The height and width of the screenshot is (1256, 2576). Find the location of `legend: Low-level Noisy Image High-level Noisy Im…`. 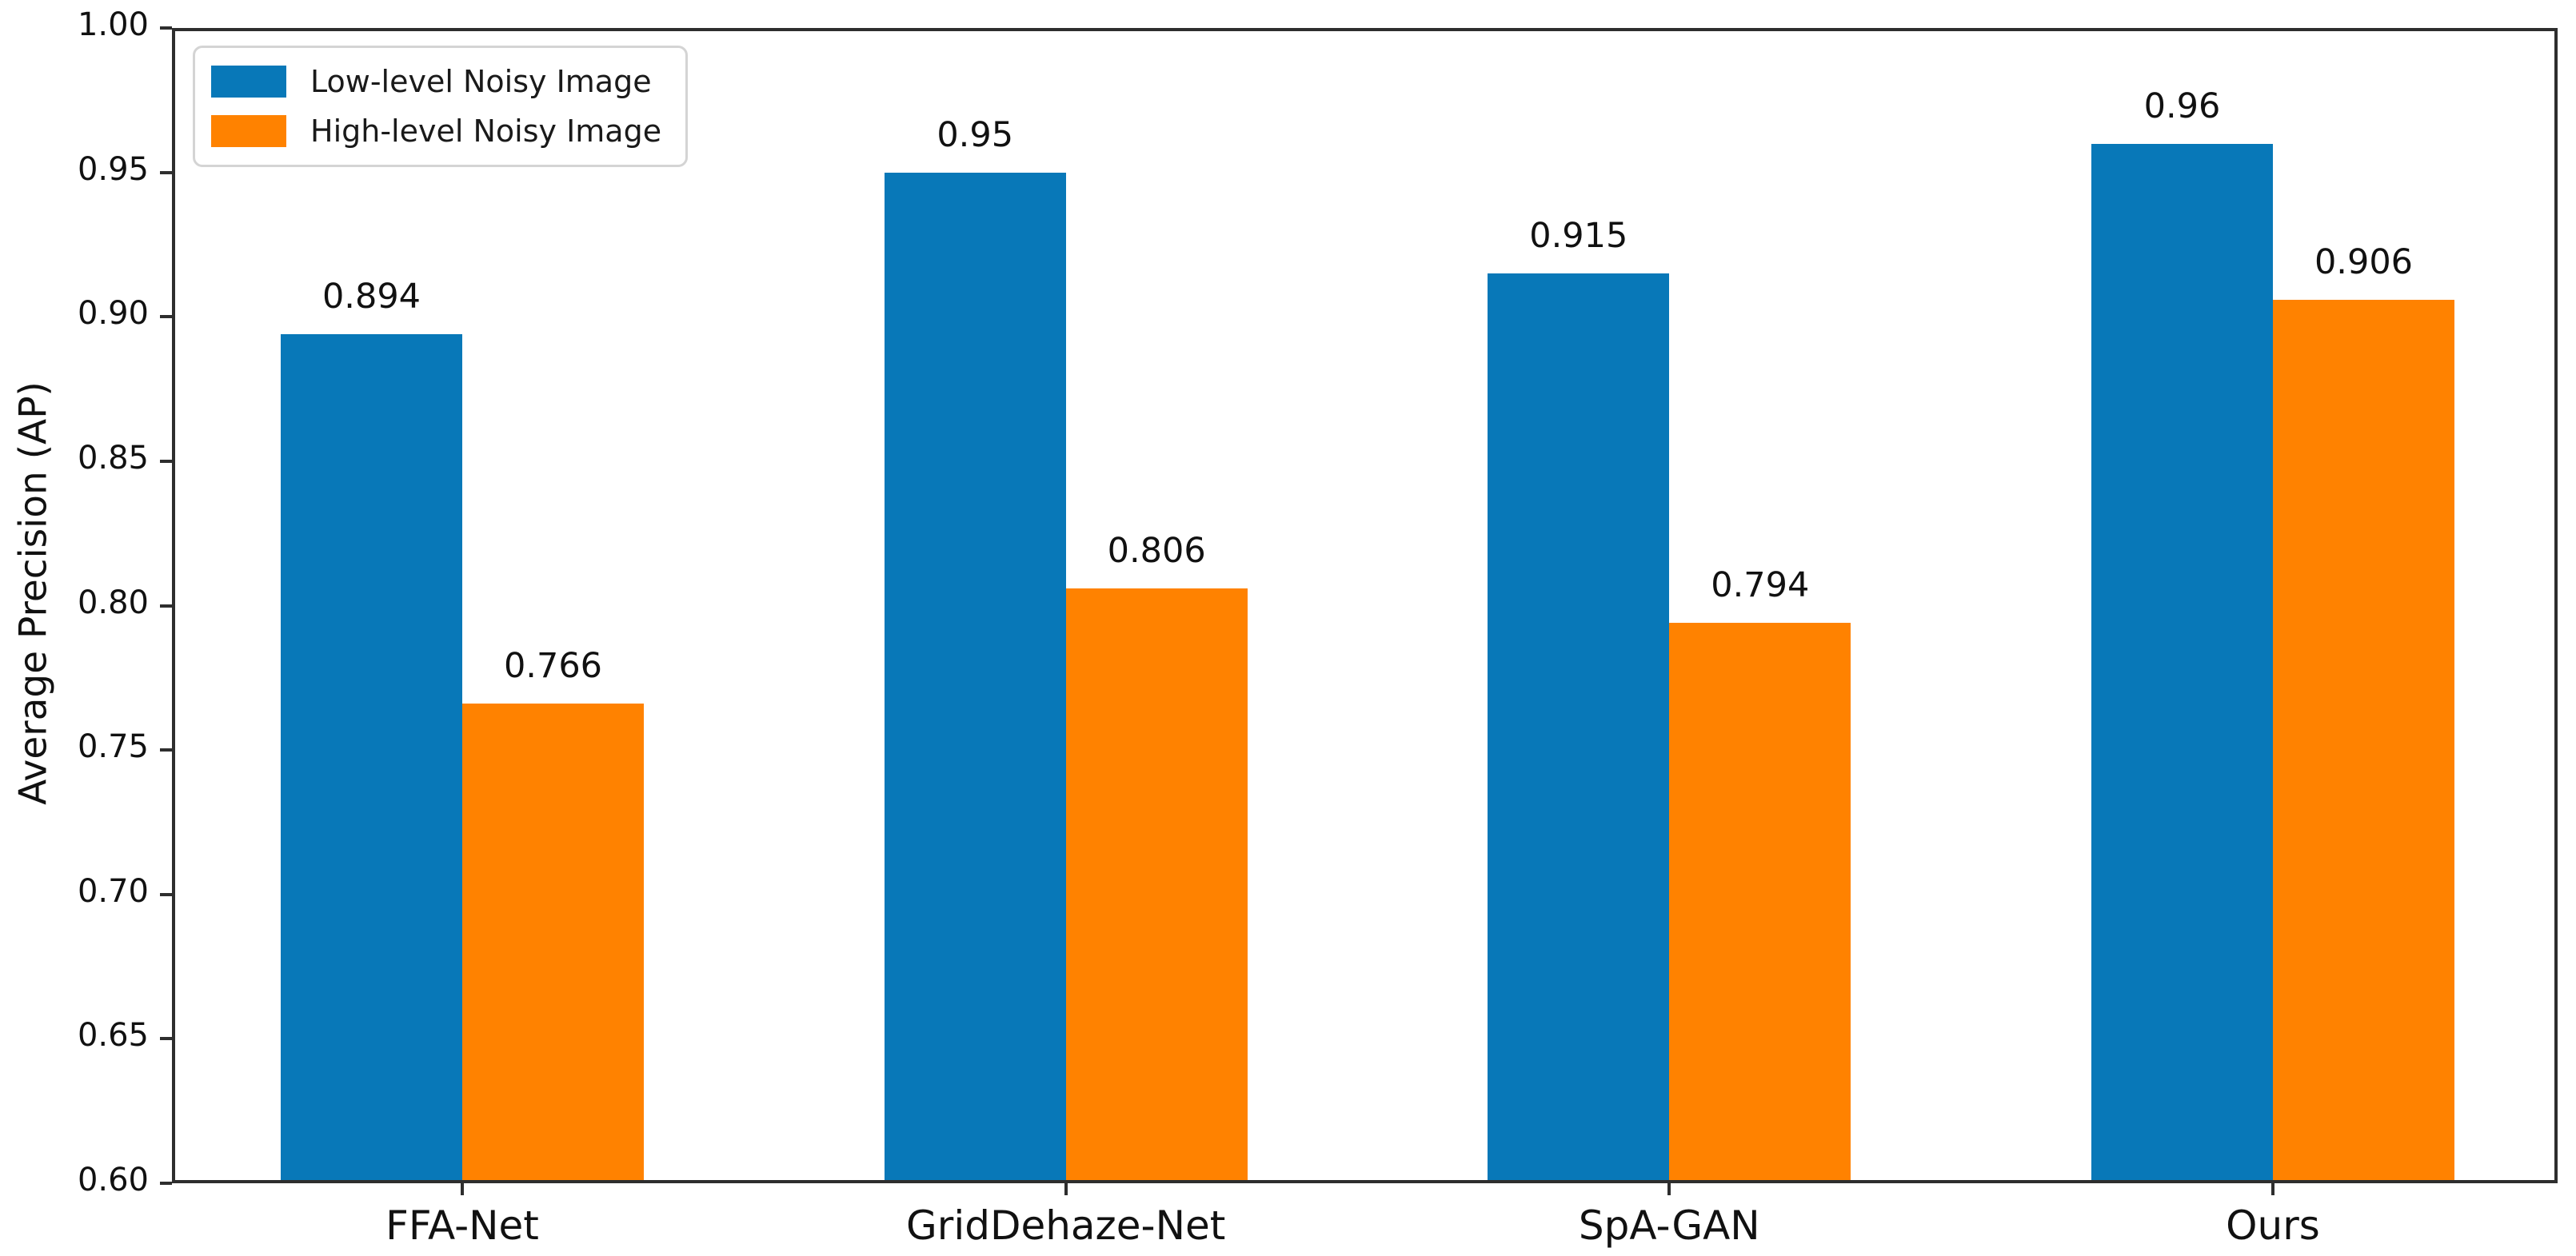

legend: Low-level Noisy Image High-level Noisy Im… is located at coordinates (441, 106).